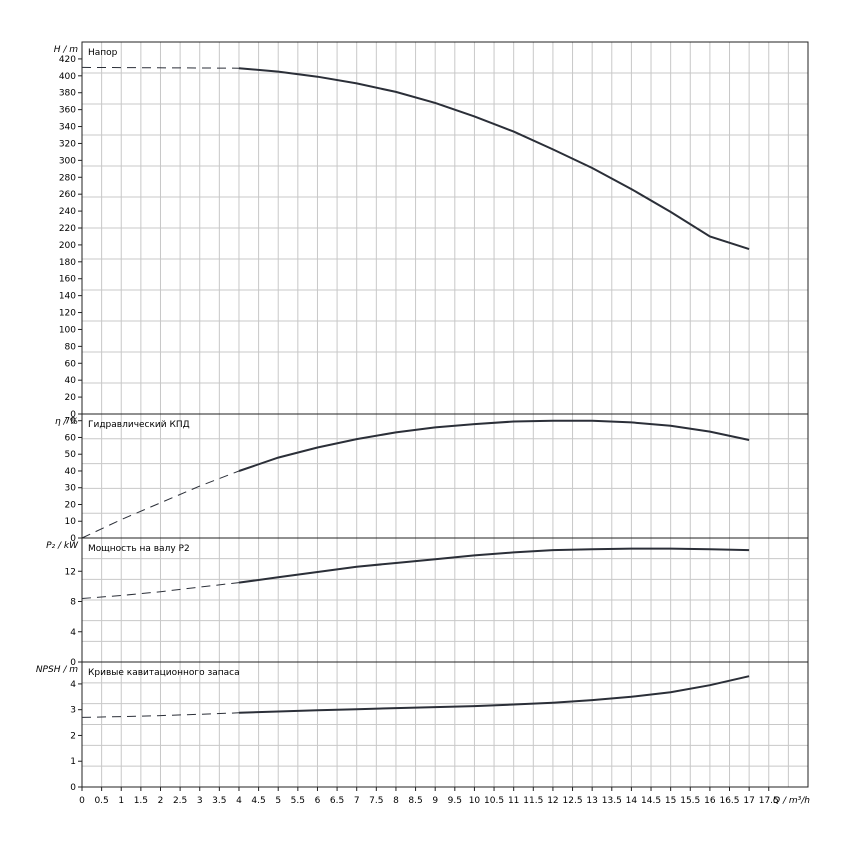 Image resolution: width=850 pixels, height=854 pixels. Describe the element at coordinates (67, 77) in the screenshot. I see `y-tick-label: 400` at that location.